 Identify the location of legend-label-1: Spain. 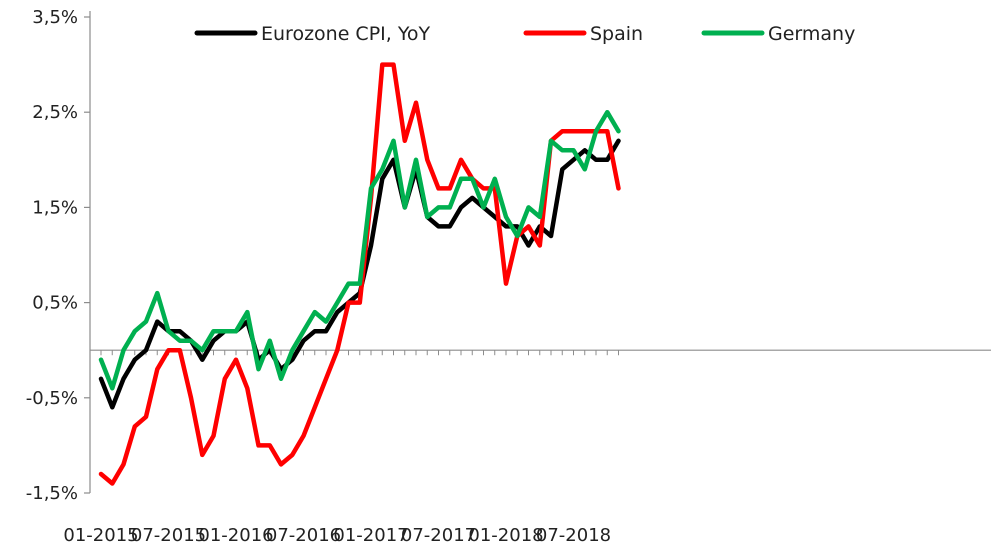
(616, 34).